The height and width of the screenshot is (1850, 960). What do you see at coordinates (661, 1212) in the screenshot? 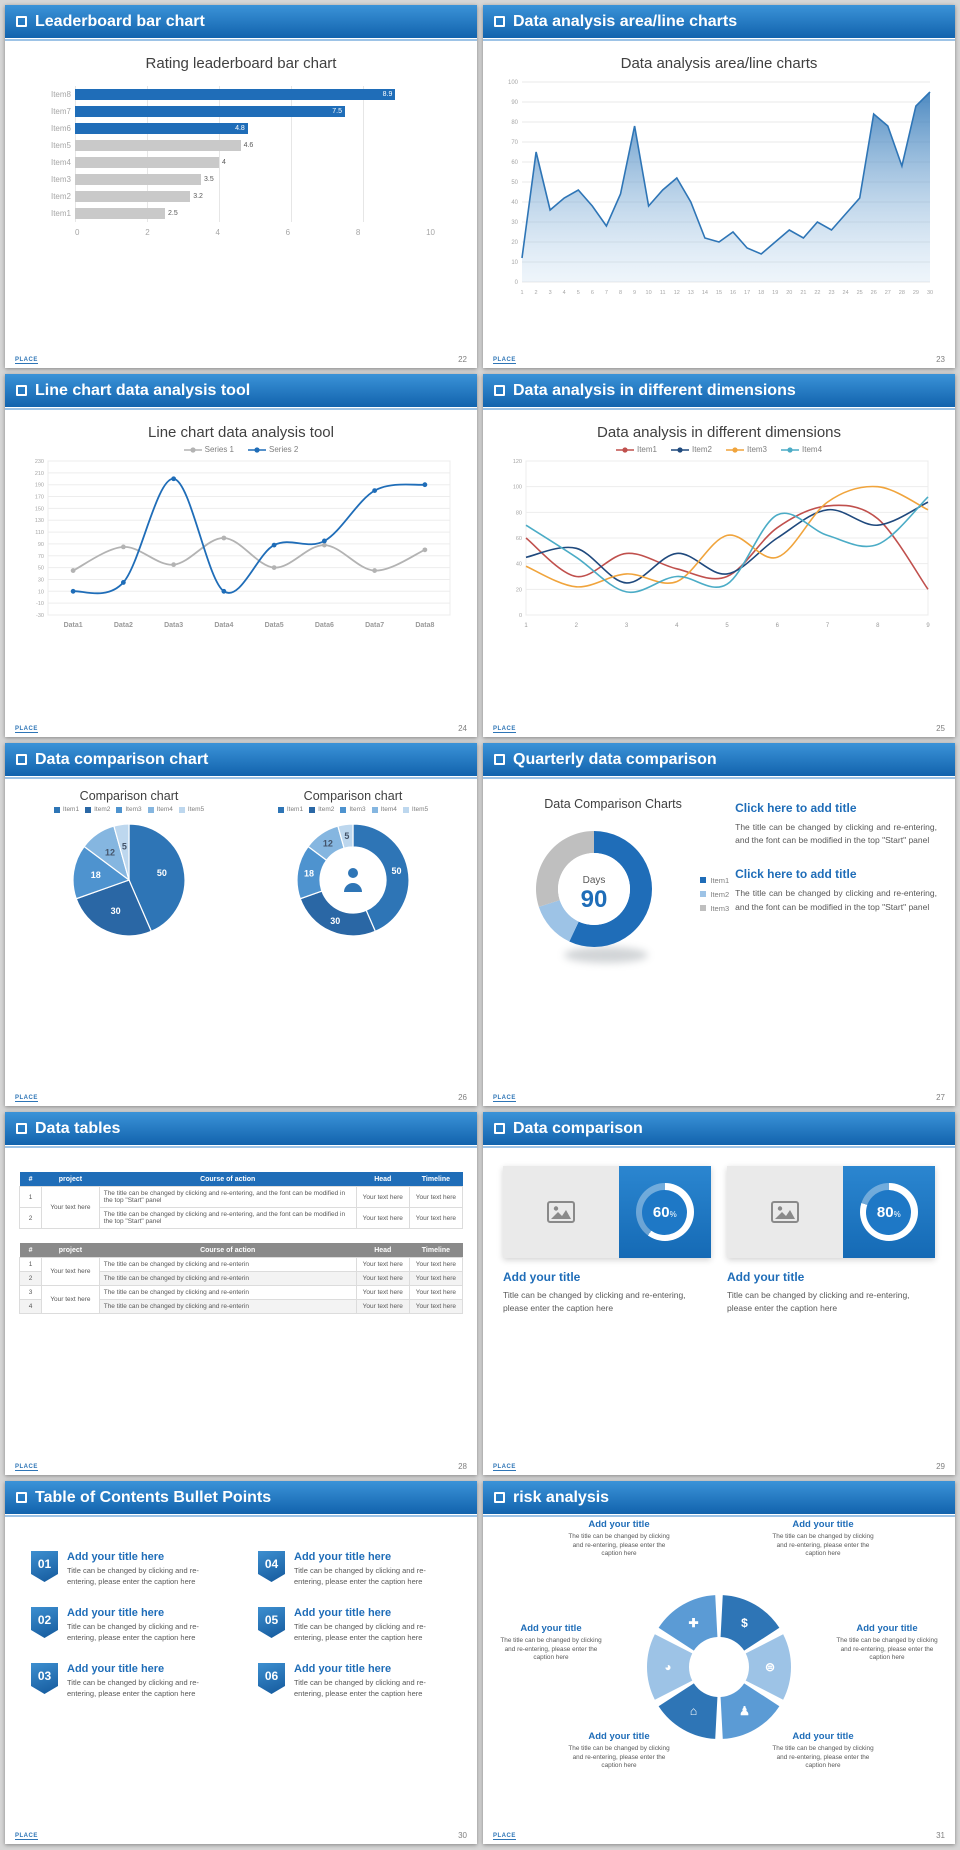
I see `gauge-value: 60` at bounding box center [661, 1212].